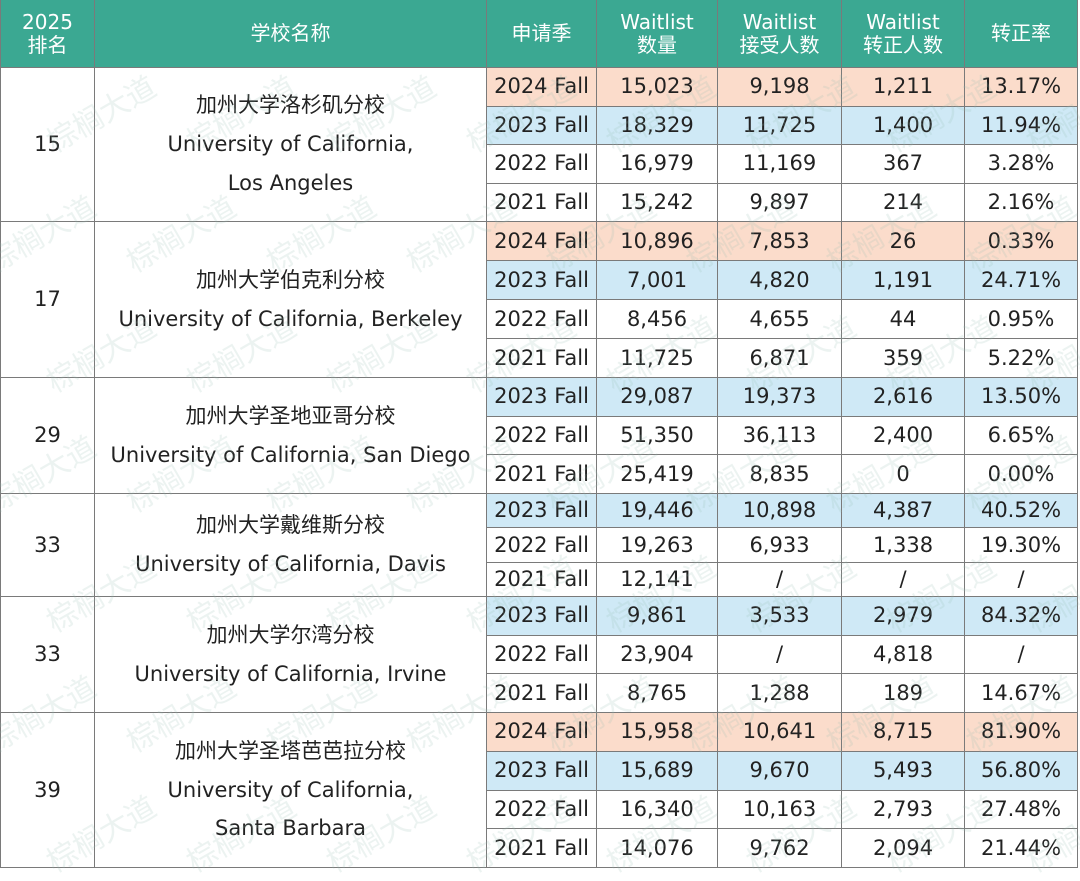 This screenshot has width=1080, height=881. What do you see at coordinates (1021, 318) in the screenshot?
I see `cell-text: 0.95%` at bounding box center [1021, 318].